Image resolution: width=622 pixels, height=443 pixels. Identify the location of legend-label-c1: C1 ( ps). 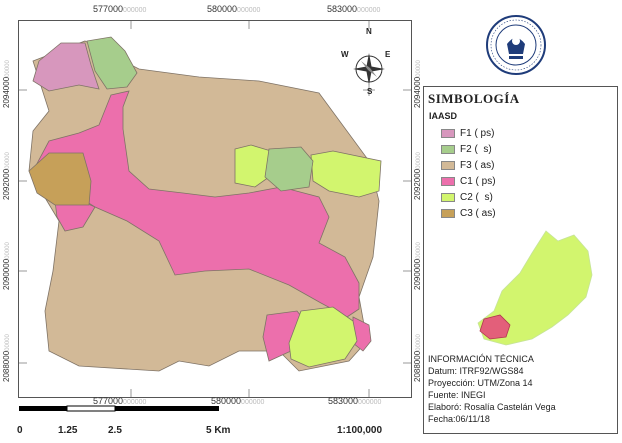
(478, 181).